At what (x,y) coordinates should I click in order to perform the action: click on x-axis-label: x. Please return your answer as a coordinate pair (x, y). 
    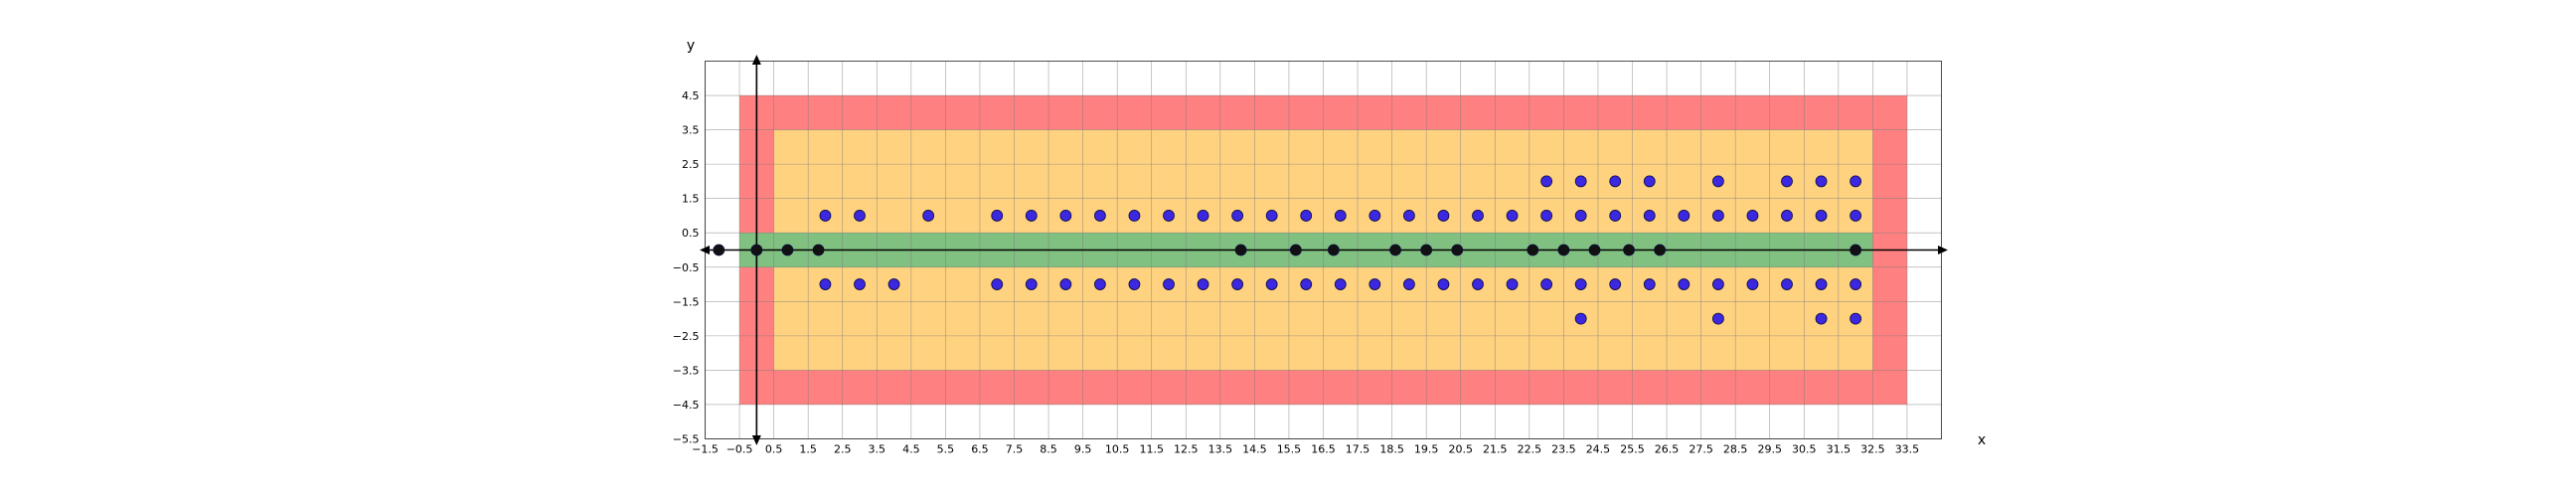
    Looking at the image, I should click on (1982, 440).